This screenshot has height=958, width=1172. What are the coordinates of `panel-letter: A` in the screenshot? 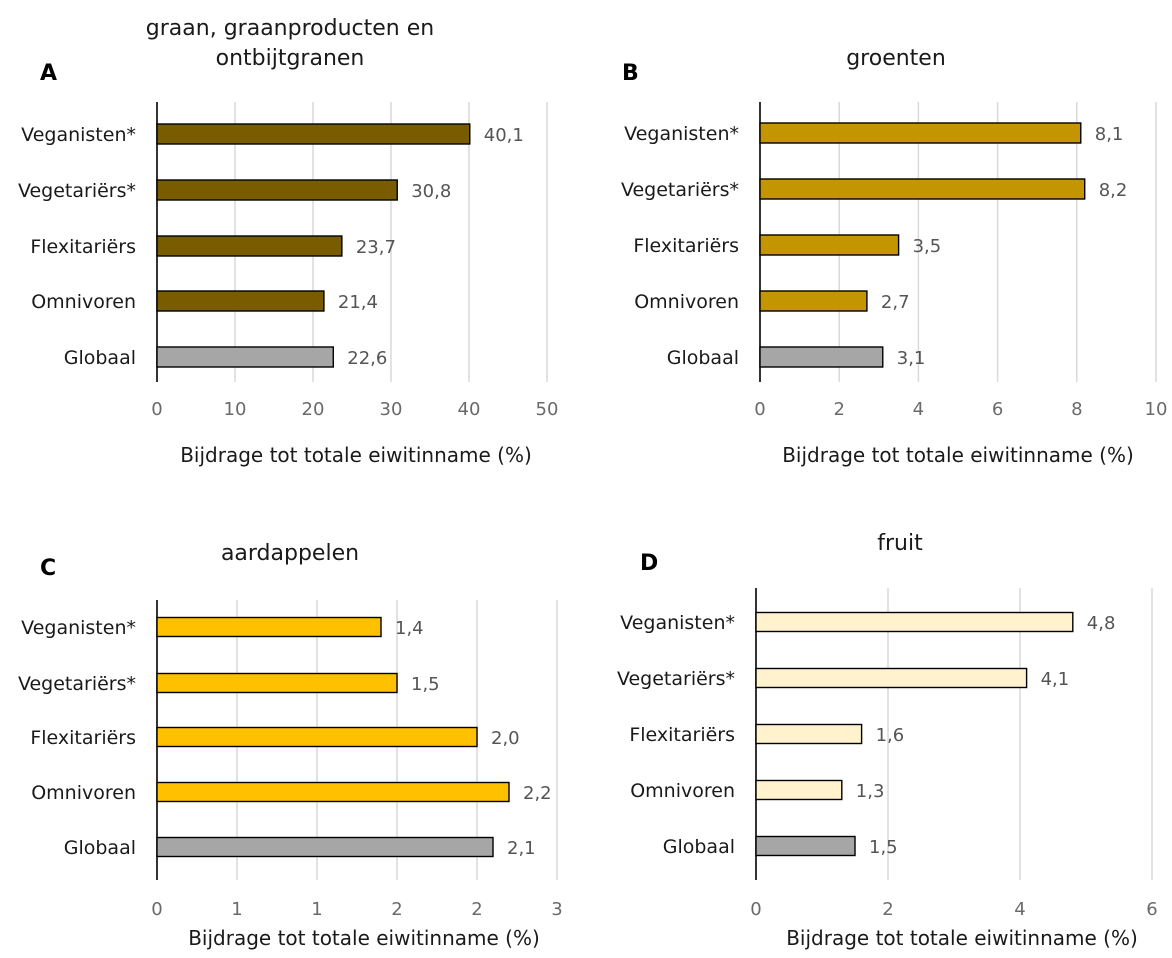 It's located at (48, 73).